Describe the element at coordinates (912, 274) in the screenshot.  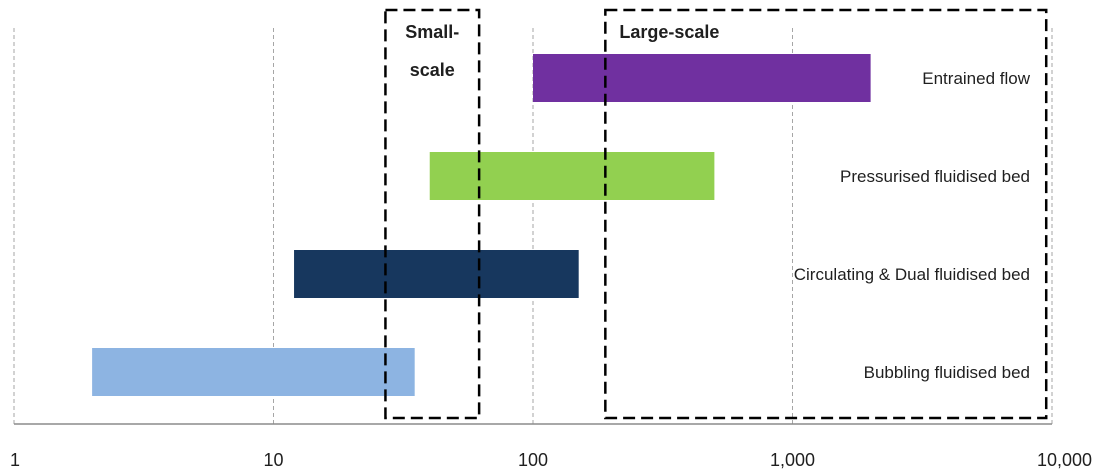
I see `category-label: Circulating & Dual fluidised bed` at that location.